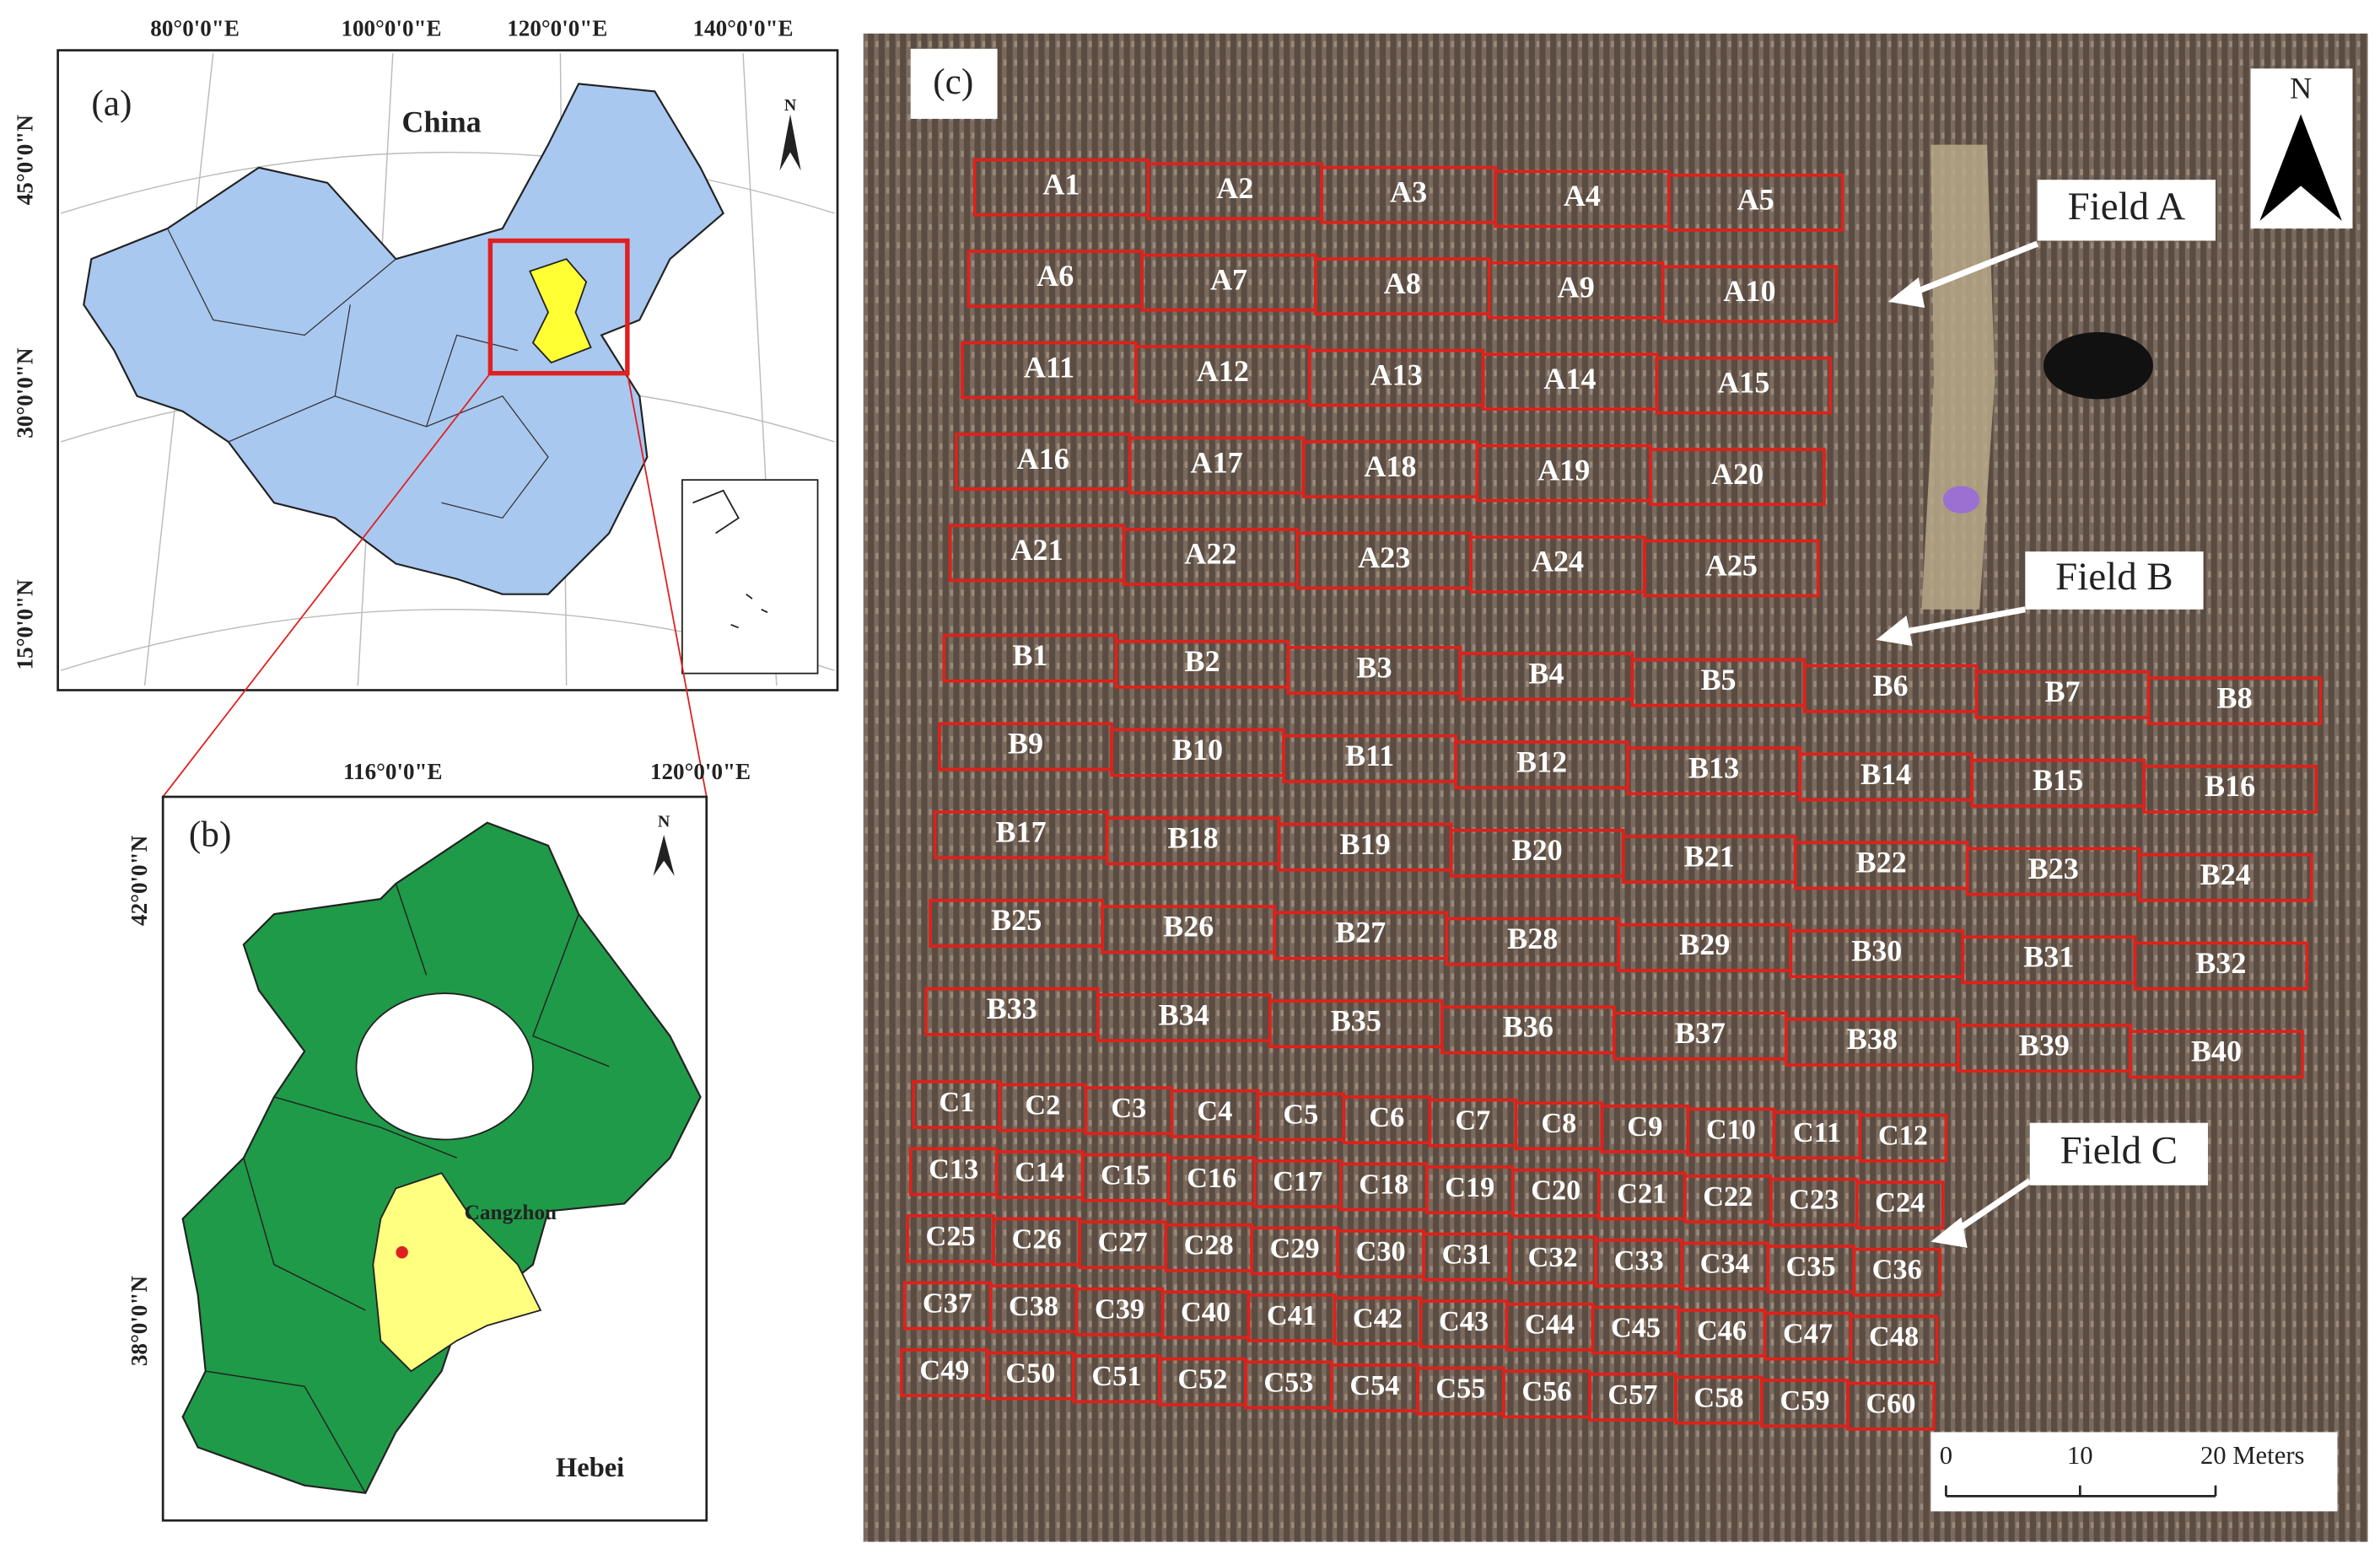 The width and height of the screenshot is (2380, 1554). I want to click on latitude-label: 30°0'0"N, so click(26, 392).